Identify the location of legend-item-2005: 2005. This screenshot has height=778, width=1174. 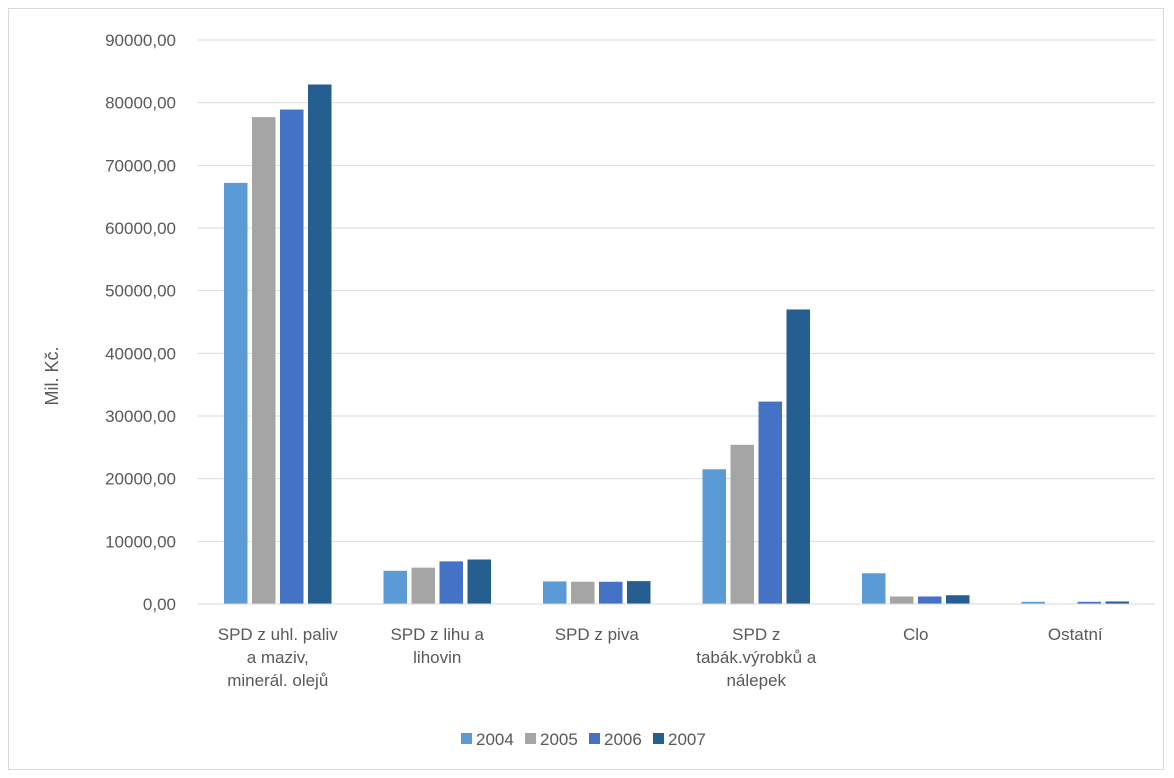
(551, 739).